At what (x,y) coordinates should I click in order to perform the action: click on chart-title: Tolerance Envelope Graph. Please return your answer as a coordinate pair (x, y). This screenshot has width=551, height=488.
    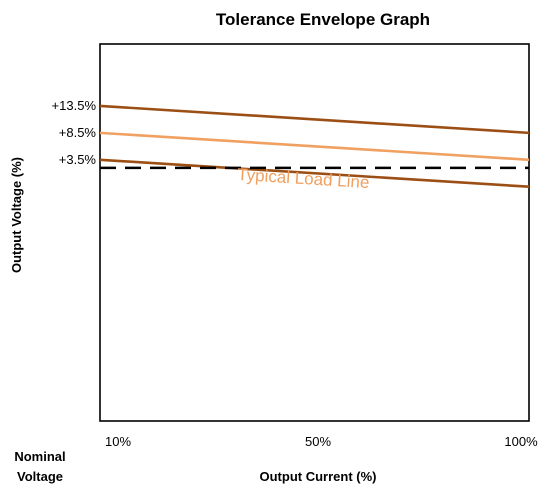
    Looking at the image, I should click on (323, 19).